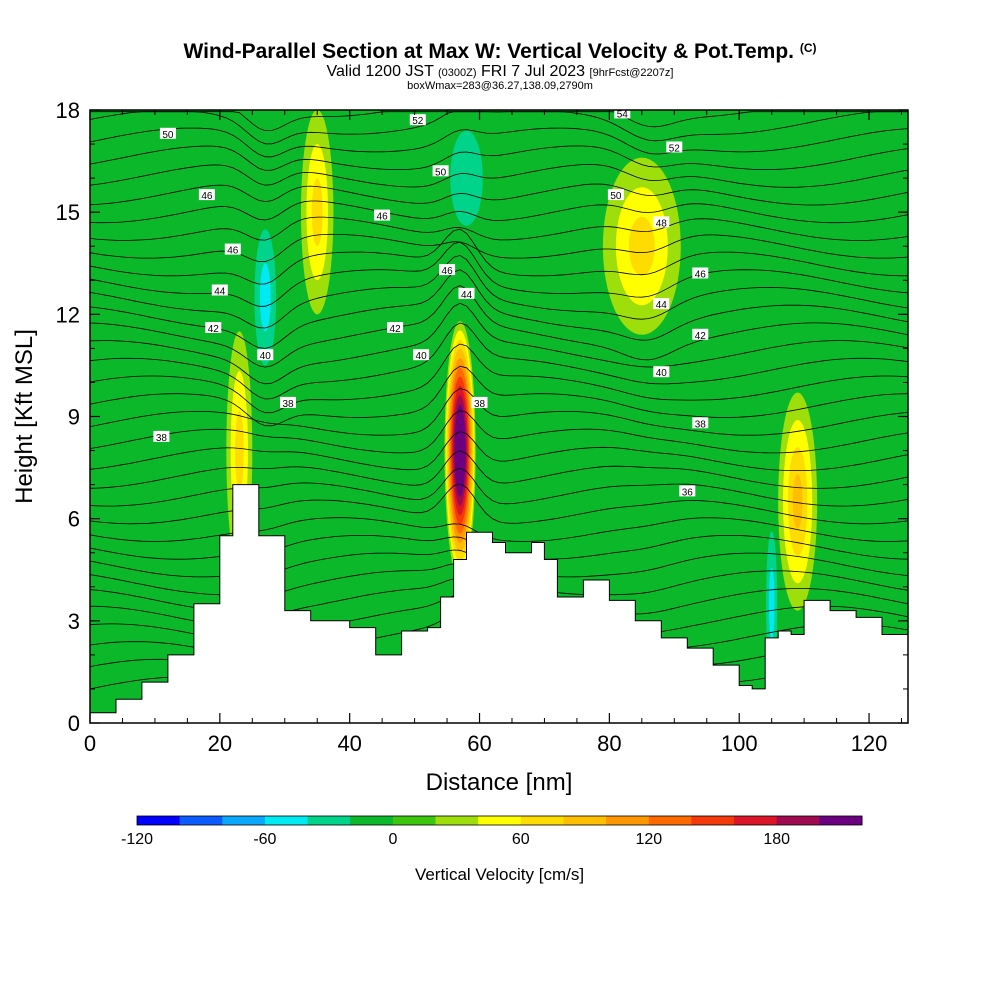 Image resolution: width=1000 pixels, height=1000 pixels. Describe the element at coordinates (68, 314) in the screenshot. I see `y-tick-label: 12` at that location.